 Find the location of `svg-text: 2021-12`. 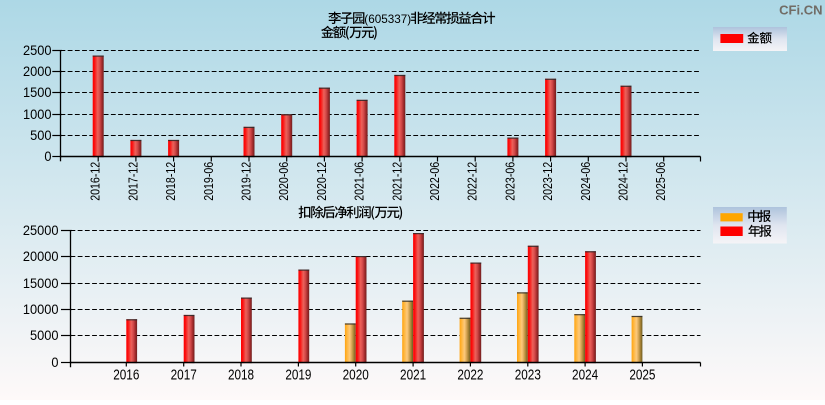

svg-text: 2021-12 is located at coordinates (396, 181).